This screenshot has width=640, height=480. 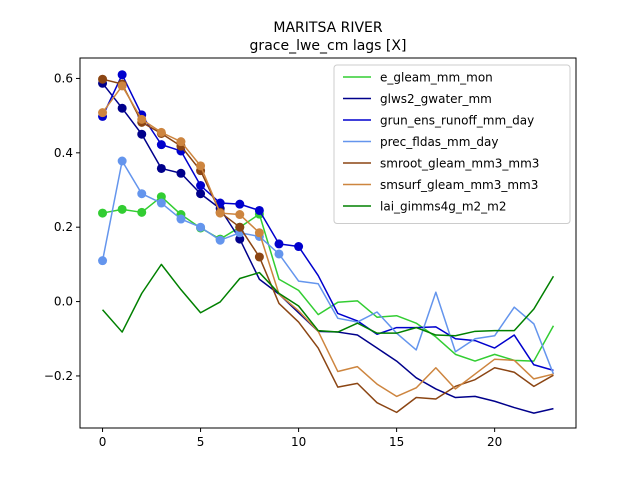 What do you see at coordinates (396, 442) in the screenshot?
I see `x-tick-label: 15` at bounding box center [396, 442].